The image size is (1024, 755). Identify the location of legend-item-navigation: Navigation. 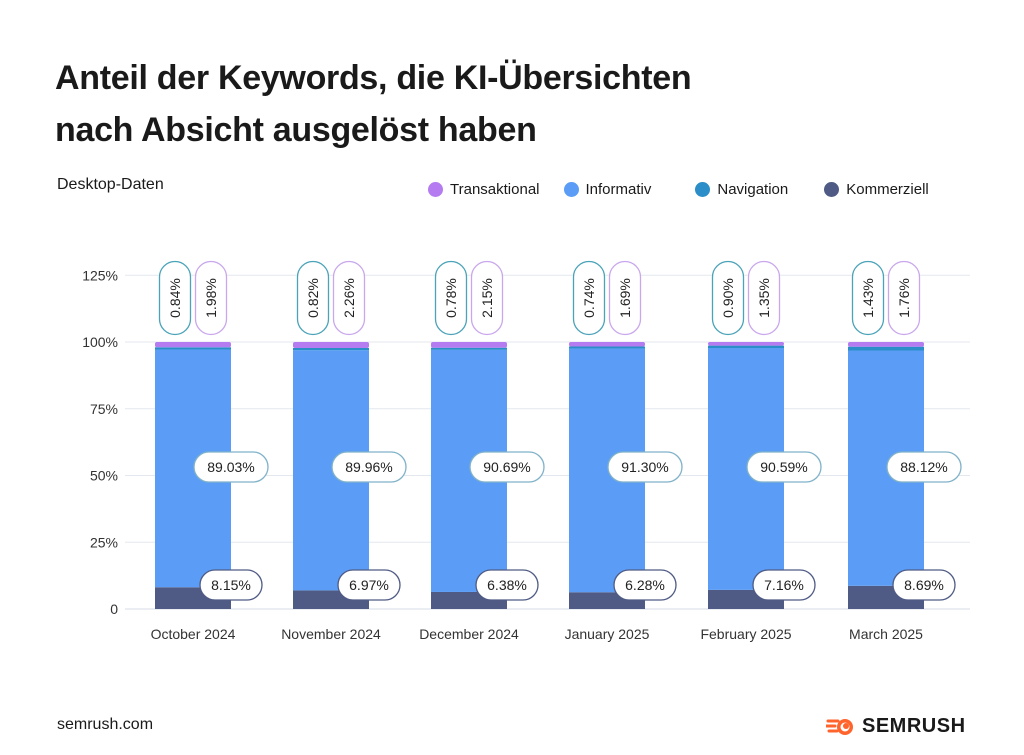
(741, 189).